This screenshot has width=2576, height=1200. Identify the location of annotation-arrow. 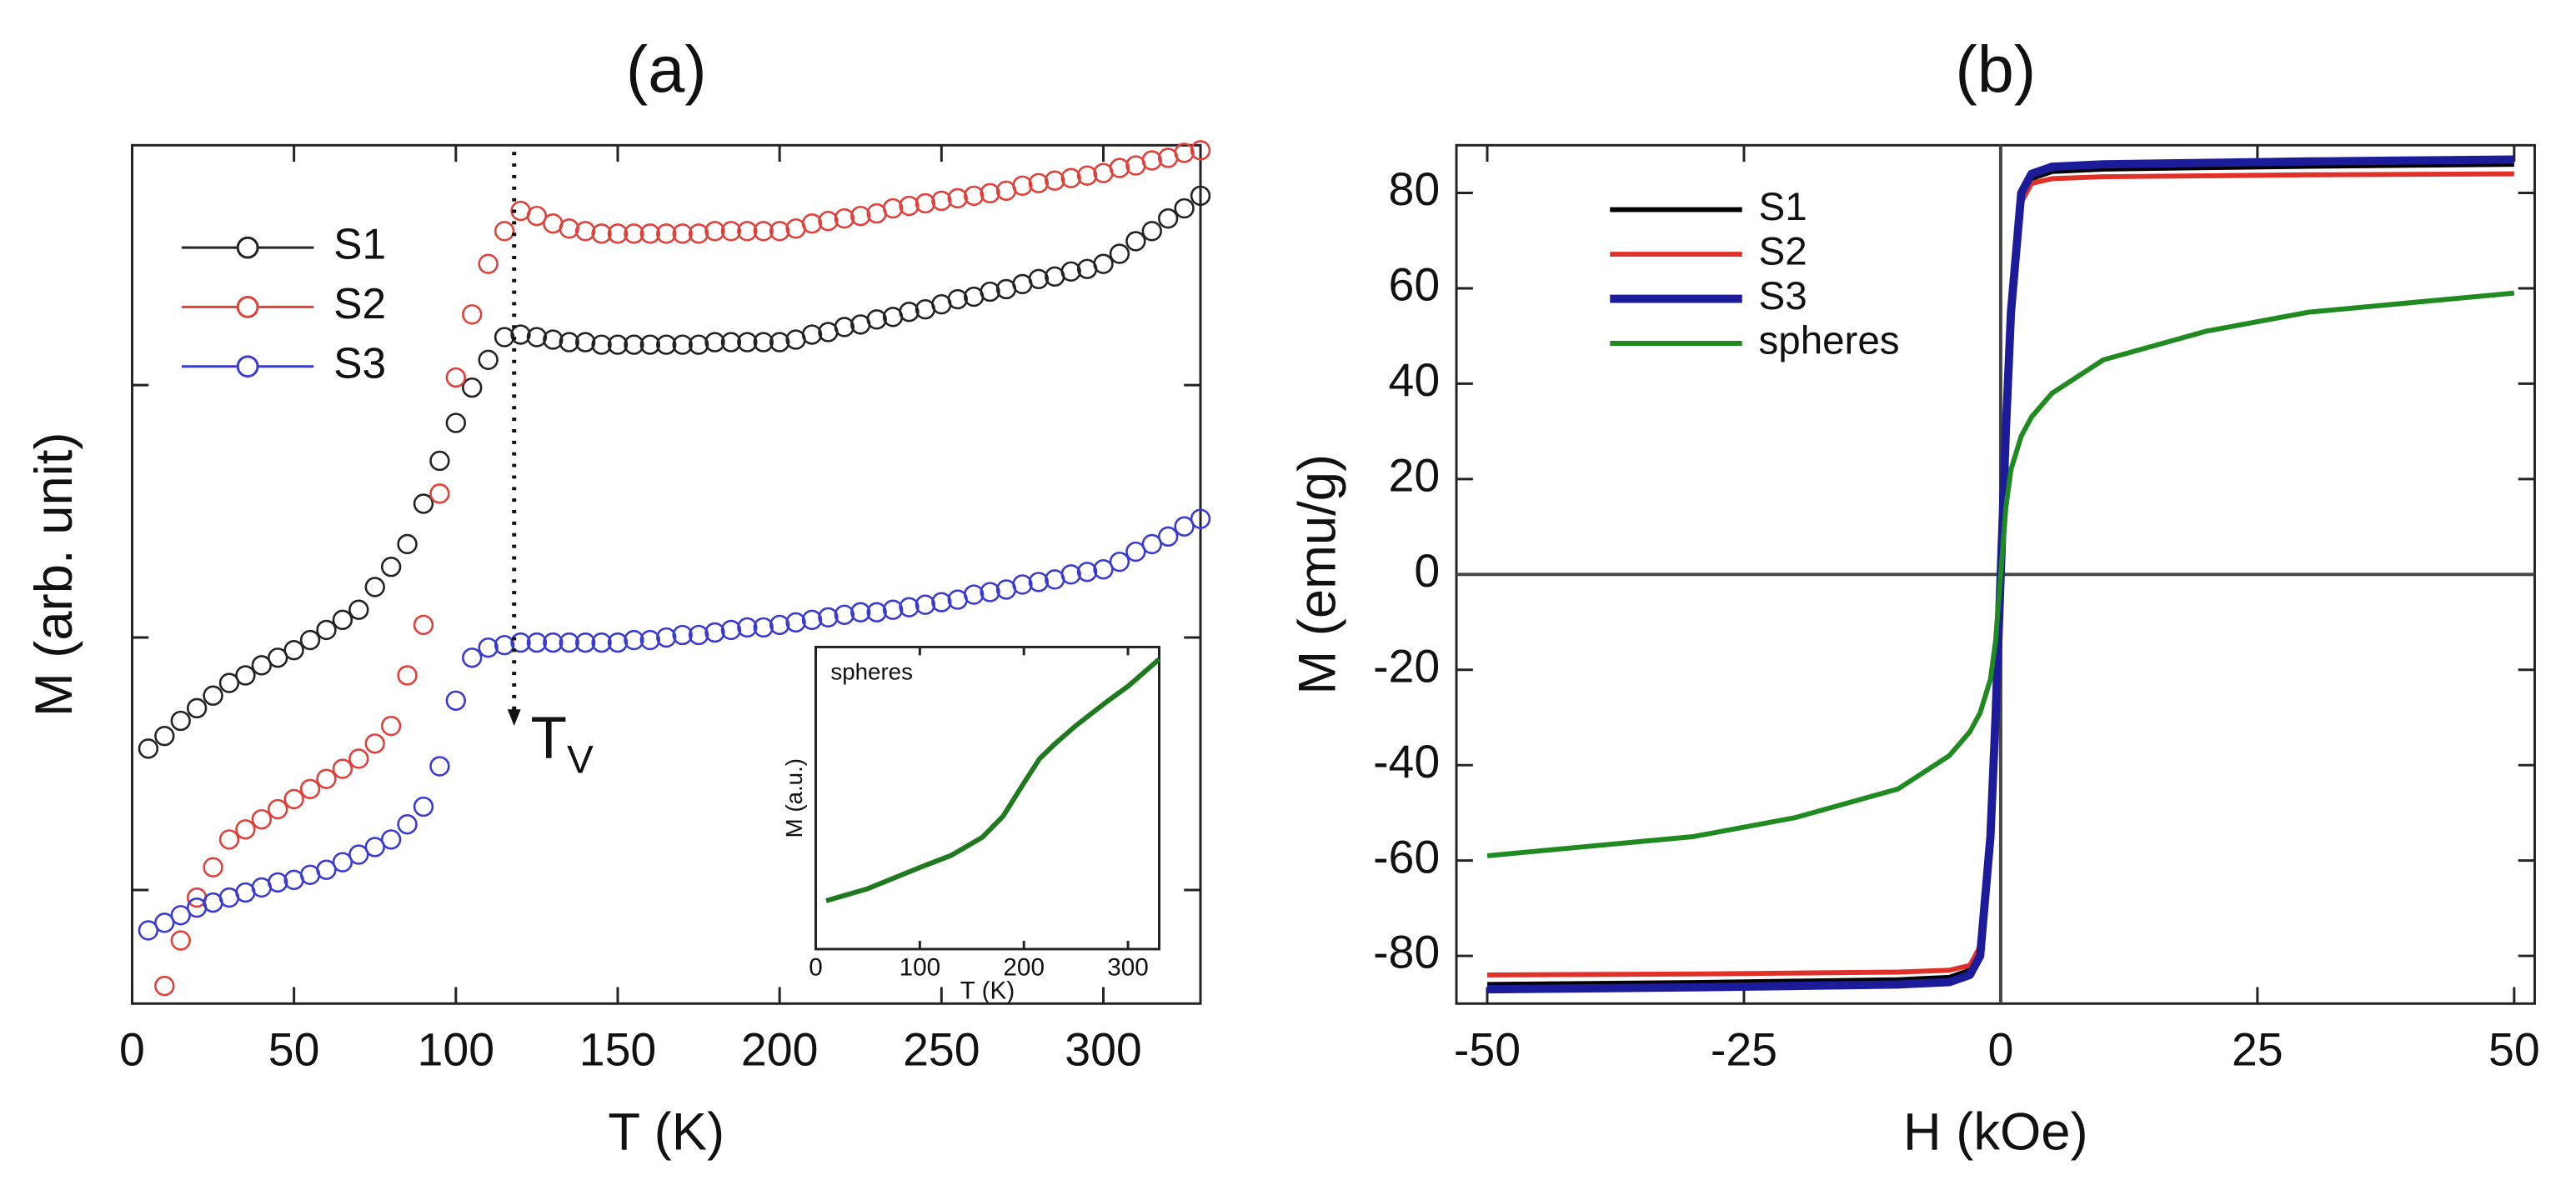
(514, 718).